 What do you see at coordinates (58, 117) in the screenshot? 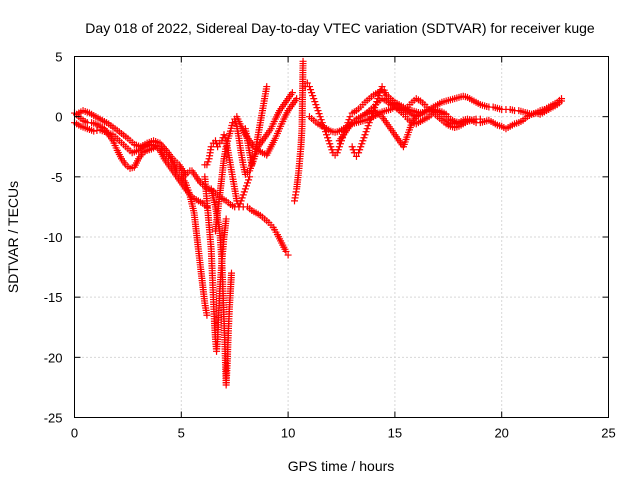
I see `y-tick-label: 0` at bounding box center [58, 117].